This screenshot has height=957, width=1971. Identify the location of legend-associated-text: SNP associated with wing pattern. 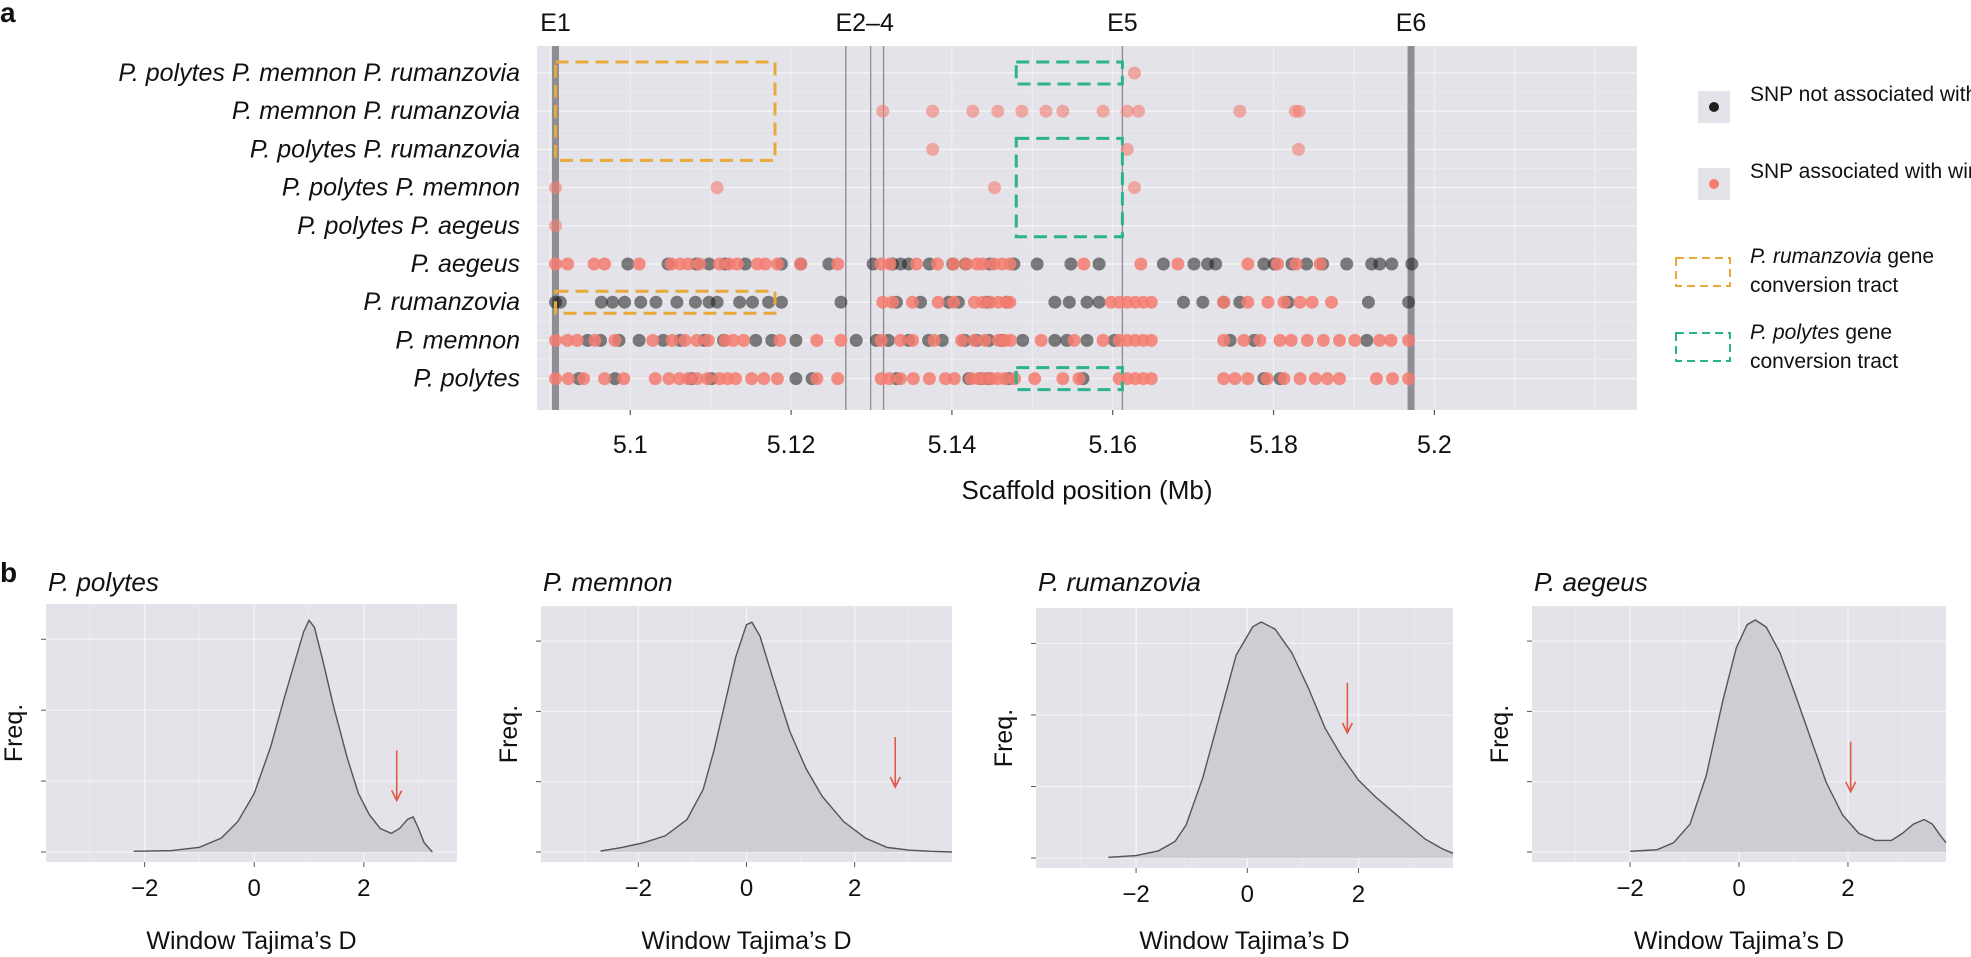
(1860, 171).